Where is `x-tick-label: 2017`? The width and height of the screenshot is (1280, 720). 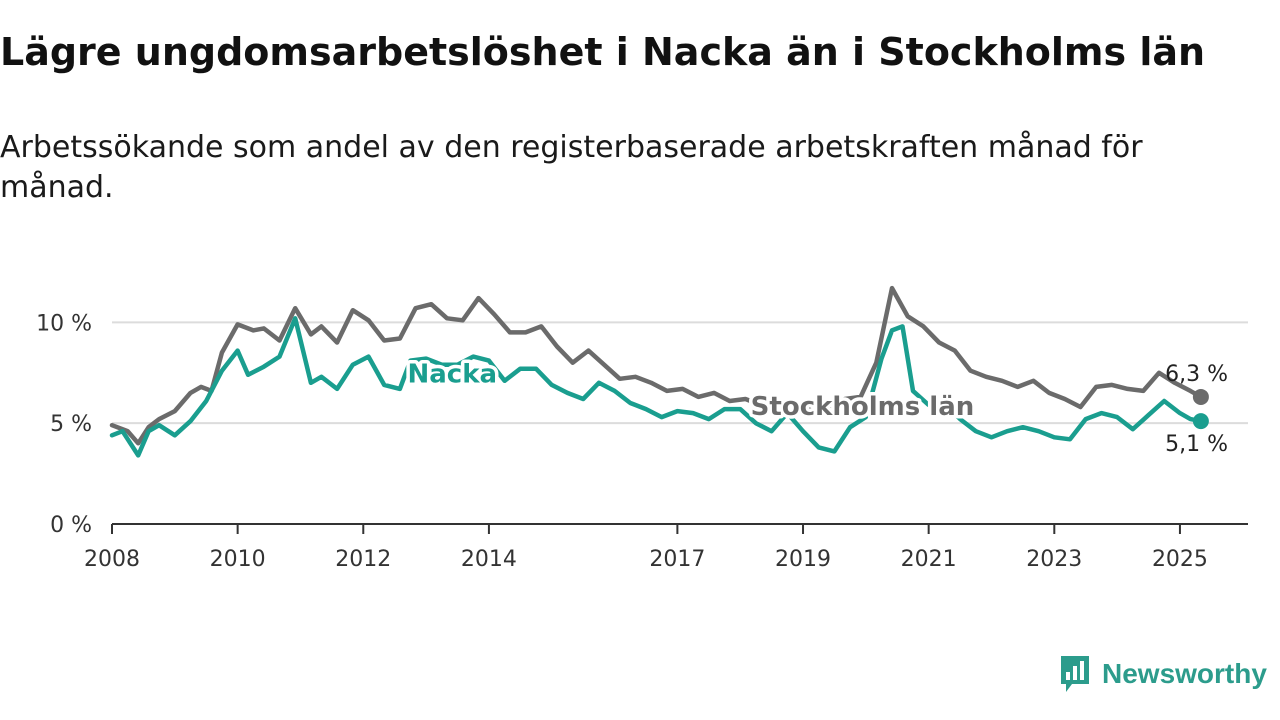 x-tick-label: 2017 is located at coordinates (677, 559).